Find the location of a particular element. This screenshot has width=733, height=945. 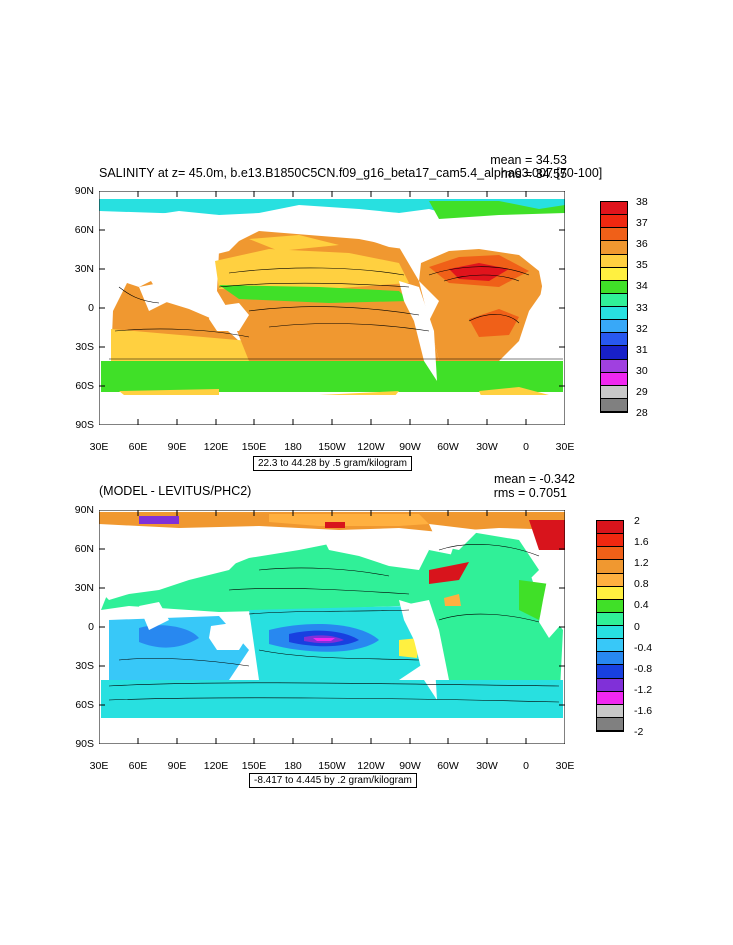

top-lon-label: 90W is located at coordinates (410, 447).